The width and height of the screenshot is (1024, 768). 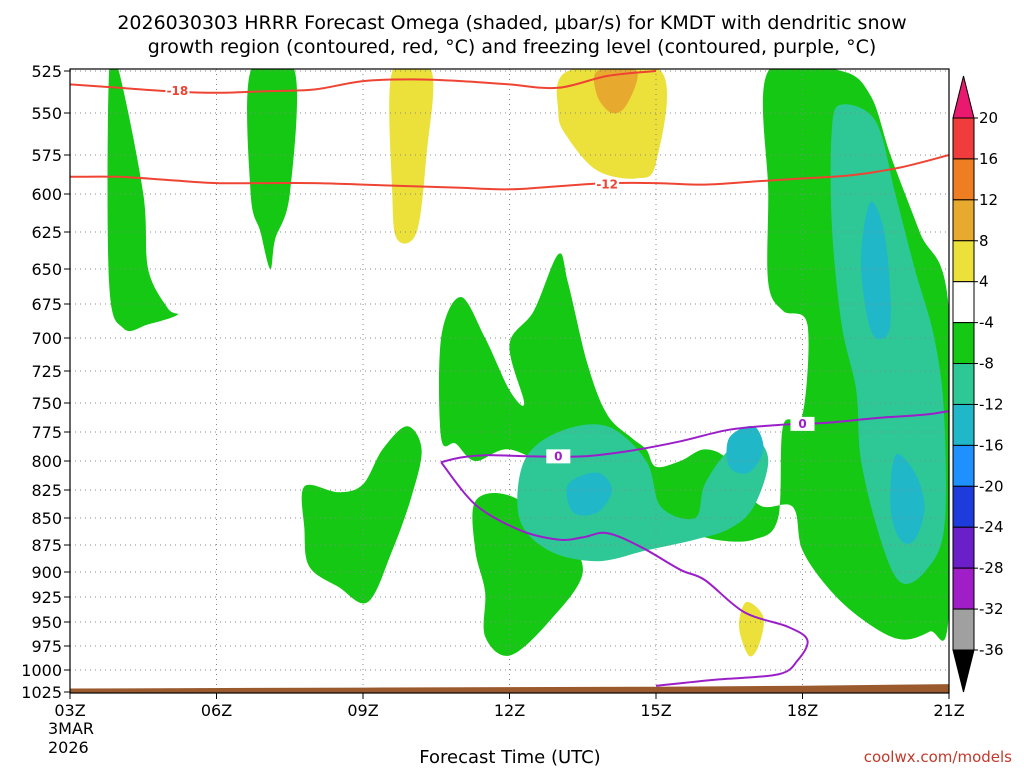 I want to click on colorbar-label-10: -24, so click(x=991, y=527).